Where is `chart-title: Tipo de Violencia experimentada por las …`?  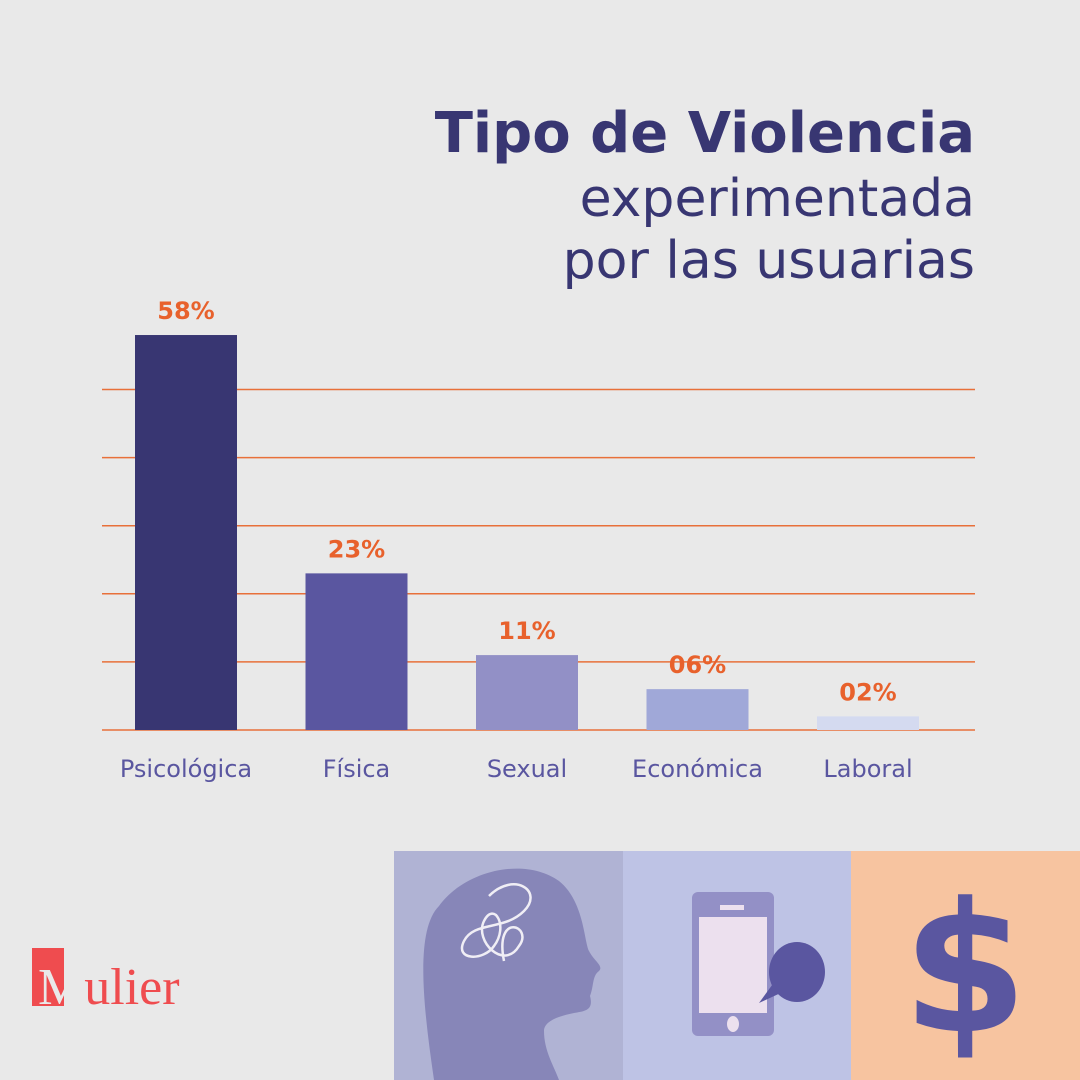
chart-title: Tipo de Violencia experimentada por las … is located at coordinates (705, 196).